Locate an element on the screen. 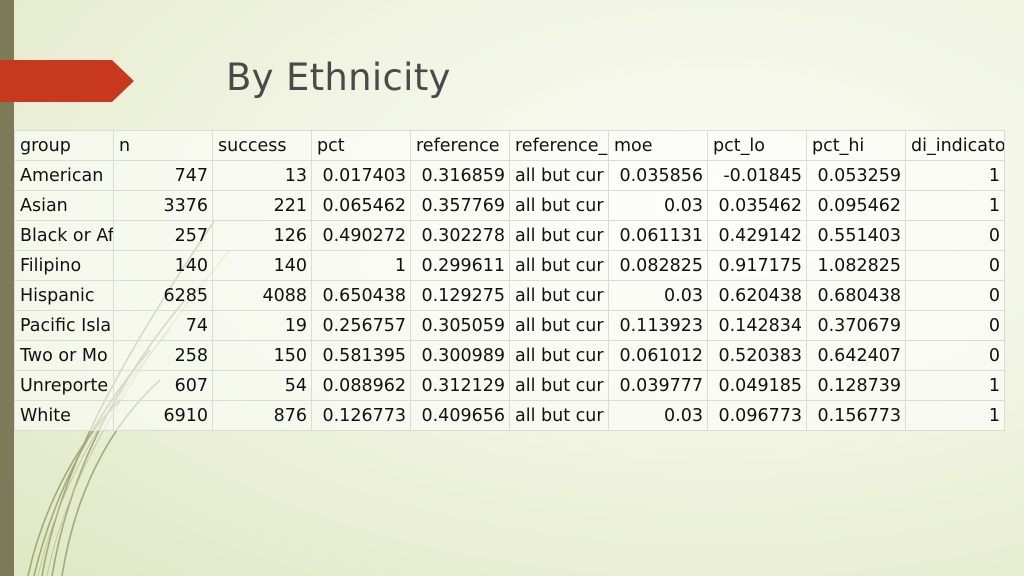 Image resolution: width=1024 pixels, height=576 pixels. table-cell: 0.299611 is located at coordinates (460, 265).